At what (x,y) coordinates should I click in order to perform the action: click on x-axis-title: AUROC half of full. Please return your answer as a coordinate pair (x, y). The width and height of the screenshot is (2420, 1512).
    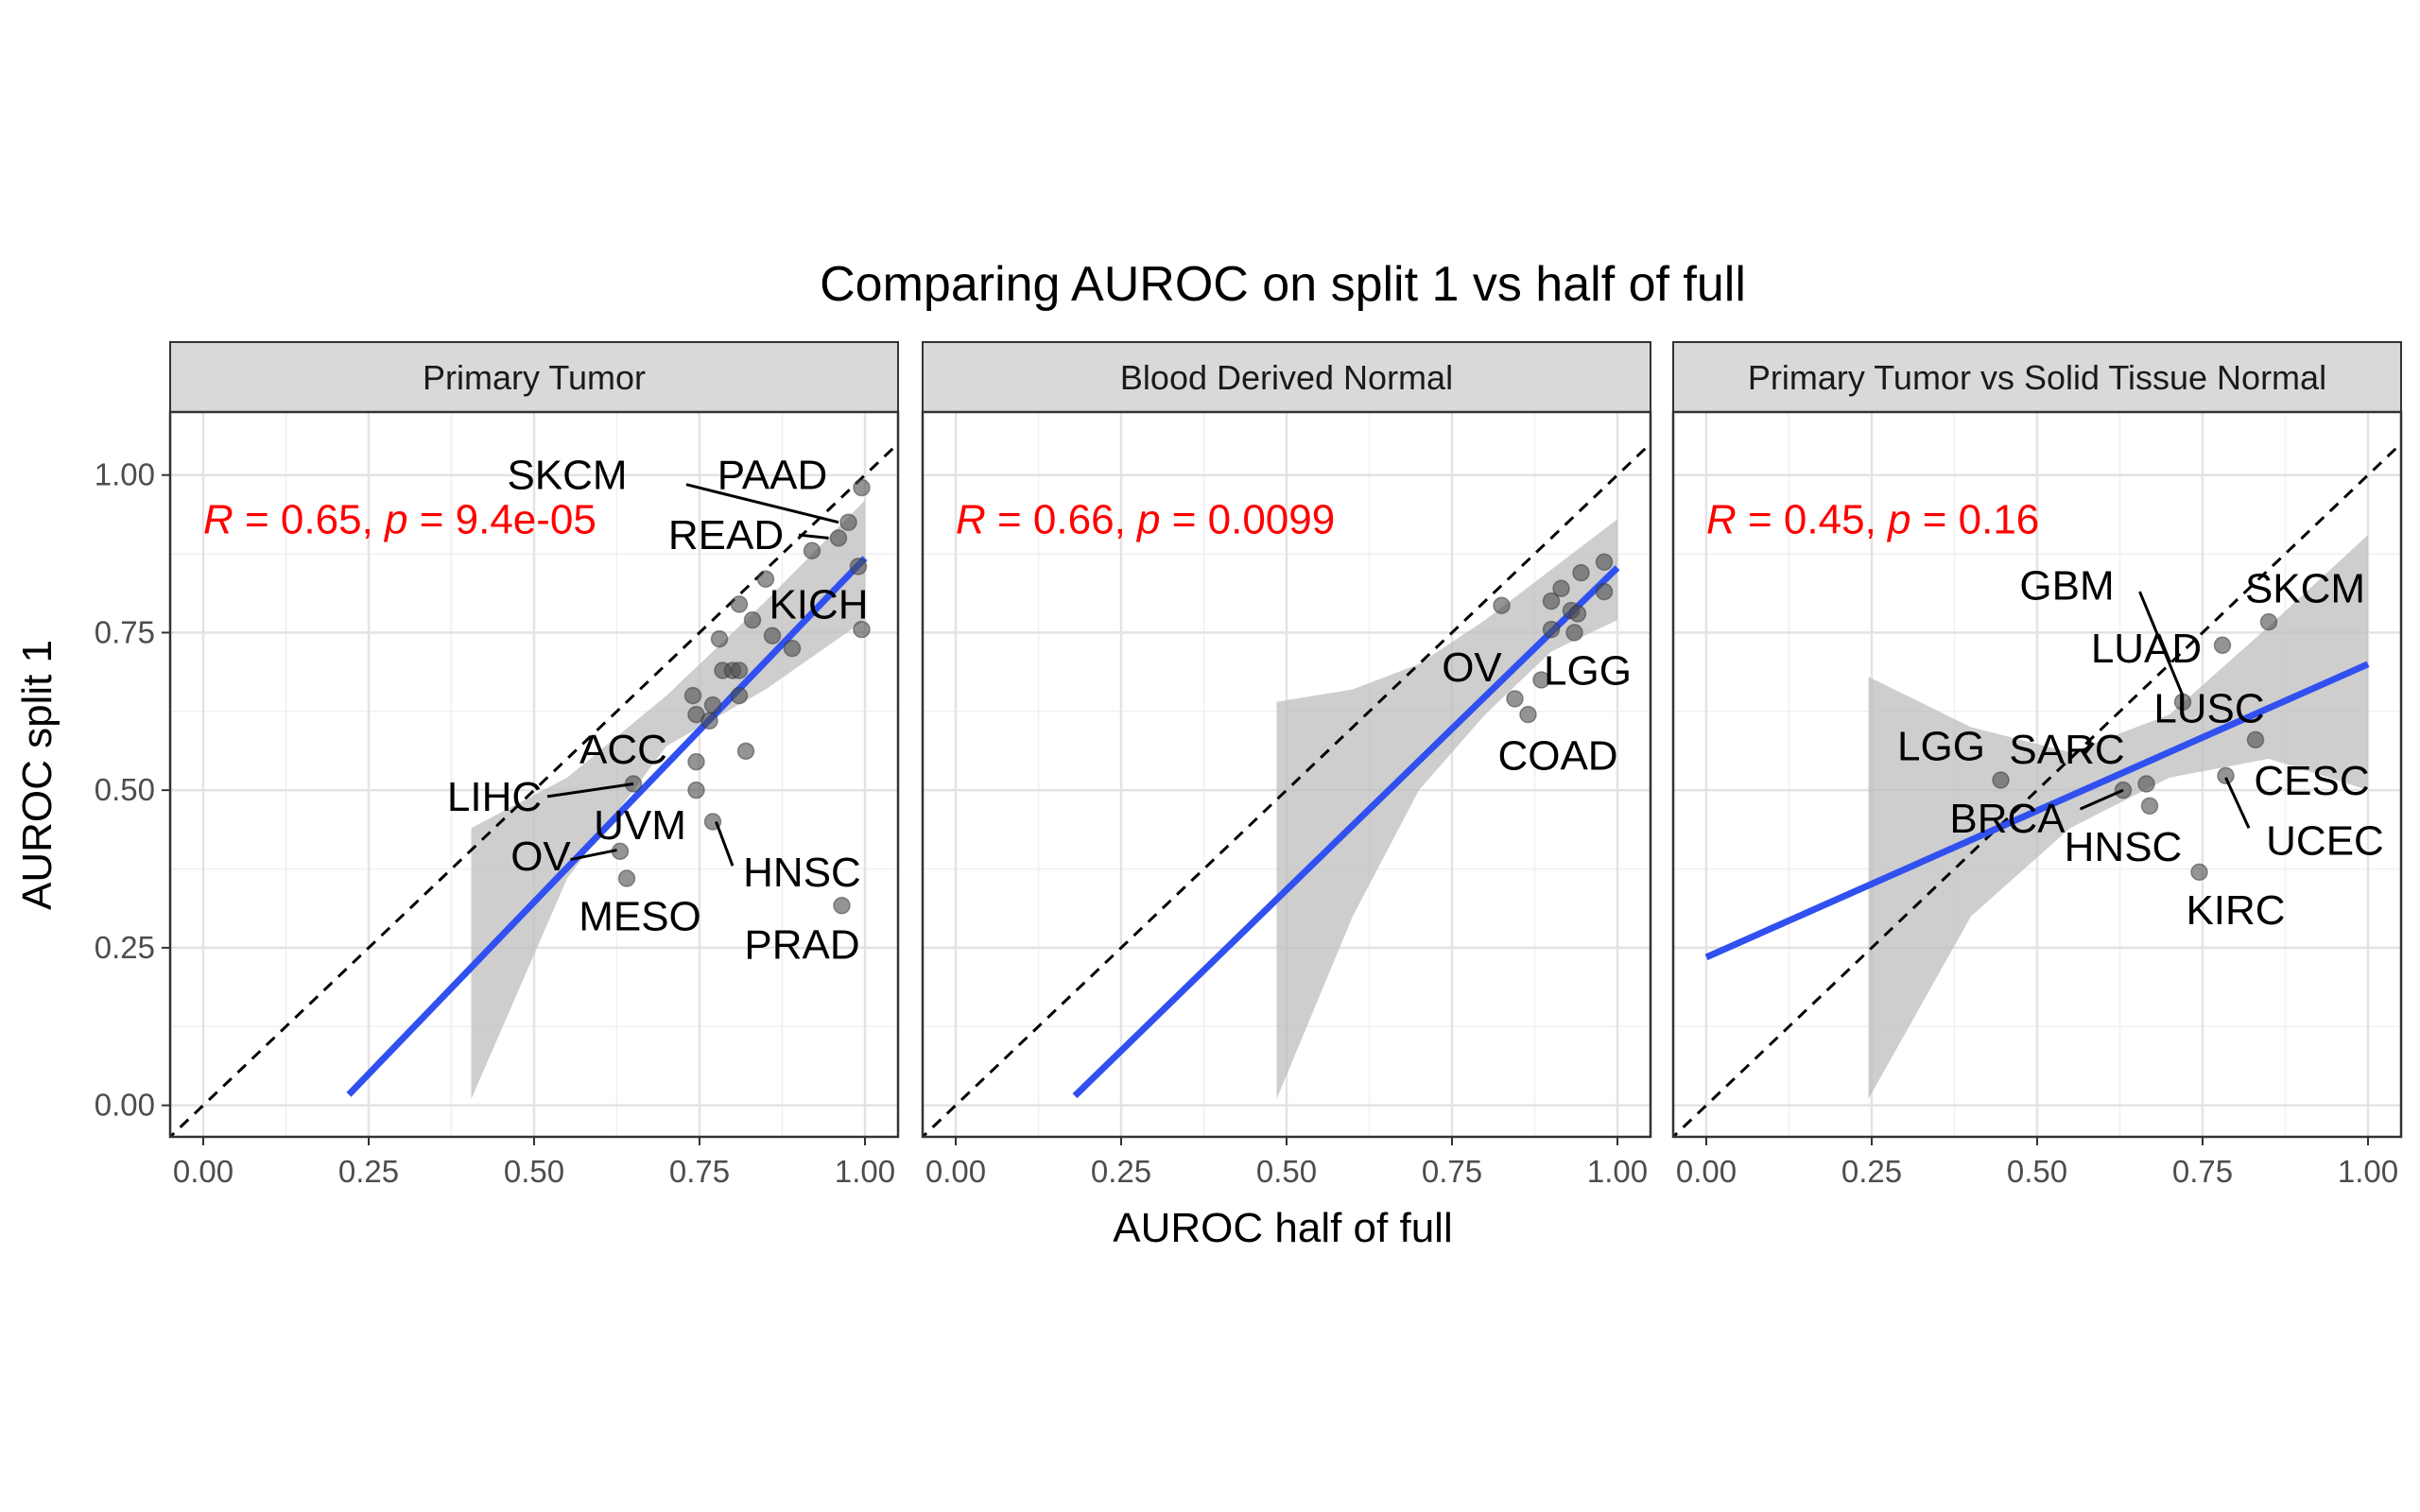
    Looking at the image, I should click on (1282, 1228).